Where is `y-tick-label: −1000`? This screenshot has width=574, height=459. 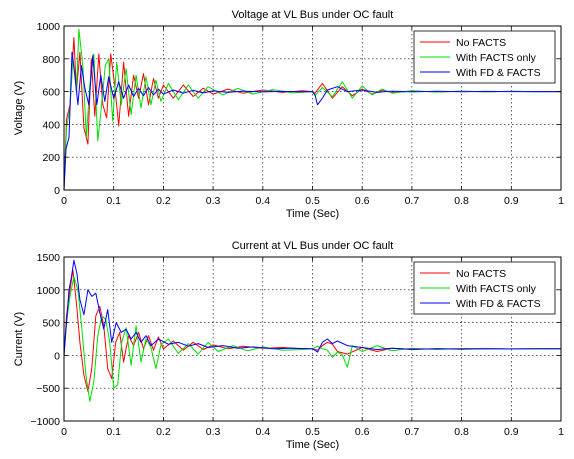
y-tick-label: −1000 is located at coordinates (46, 422).